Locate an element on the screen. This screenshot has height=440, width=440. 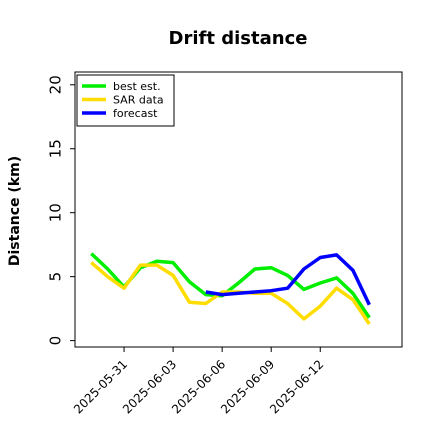
y-tick-label: 5 is located at coordinates (55, 277).